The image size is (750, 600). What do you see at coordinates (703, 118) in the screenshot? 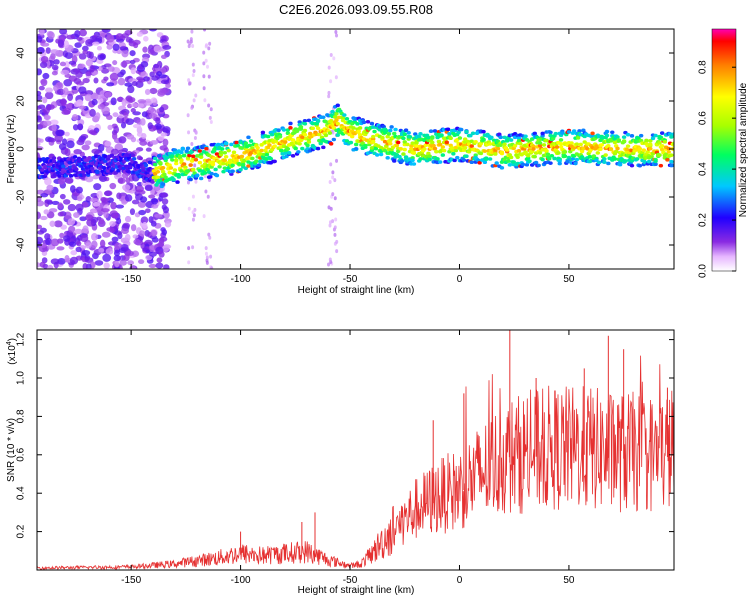
I see `colorbar-tick-label: 0.6` at bounding box center [703, 118].